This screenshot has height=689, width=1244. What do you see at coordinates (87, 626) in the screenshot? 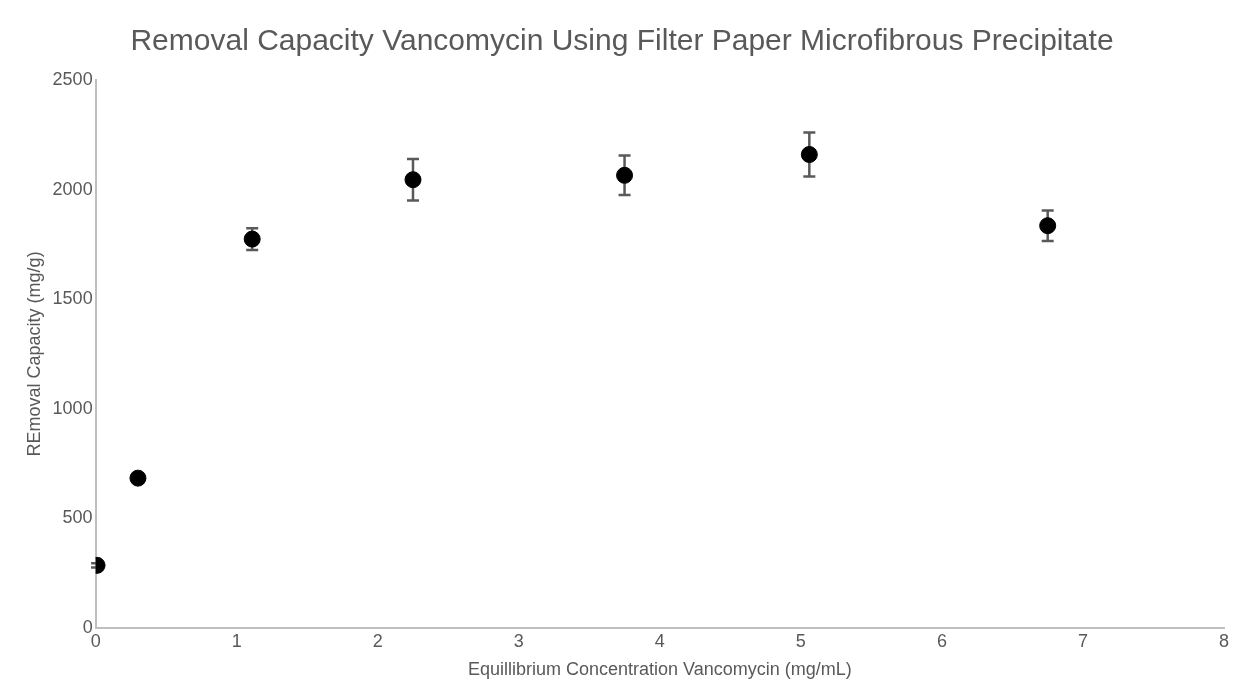
I see `y-tick-label: 0` at bounding box center [87, 626].